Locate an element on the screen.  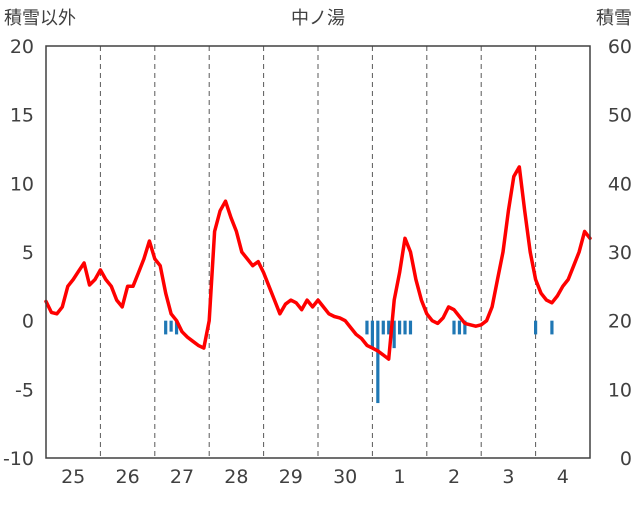
x-tick-label: 3 is located at coordinates (508, 477).